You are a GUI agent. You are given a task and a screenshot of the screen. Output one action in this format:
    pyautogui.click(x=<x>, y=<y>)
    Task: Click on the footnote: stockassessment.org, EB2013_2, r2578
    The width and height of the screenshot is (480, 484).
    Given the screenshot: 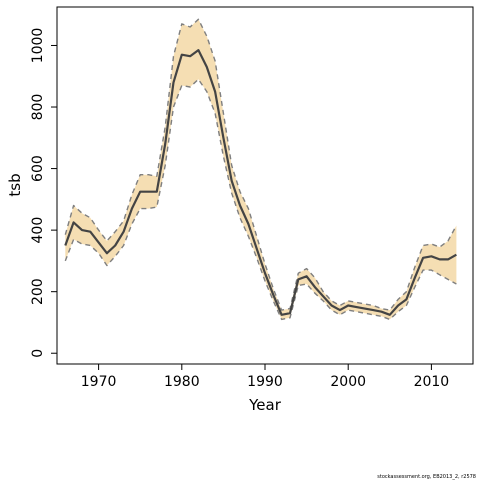 What is the action you would take?
    pyautogui.click(x=426, y=477)
    